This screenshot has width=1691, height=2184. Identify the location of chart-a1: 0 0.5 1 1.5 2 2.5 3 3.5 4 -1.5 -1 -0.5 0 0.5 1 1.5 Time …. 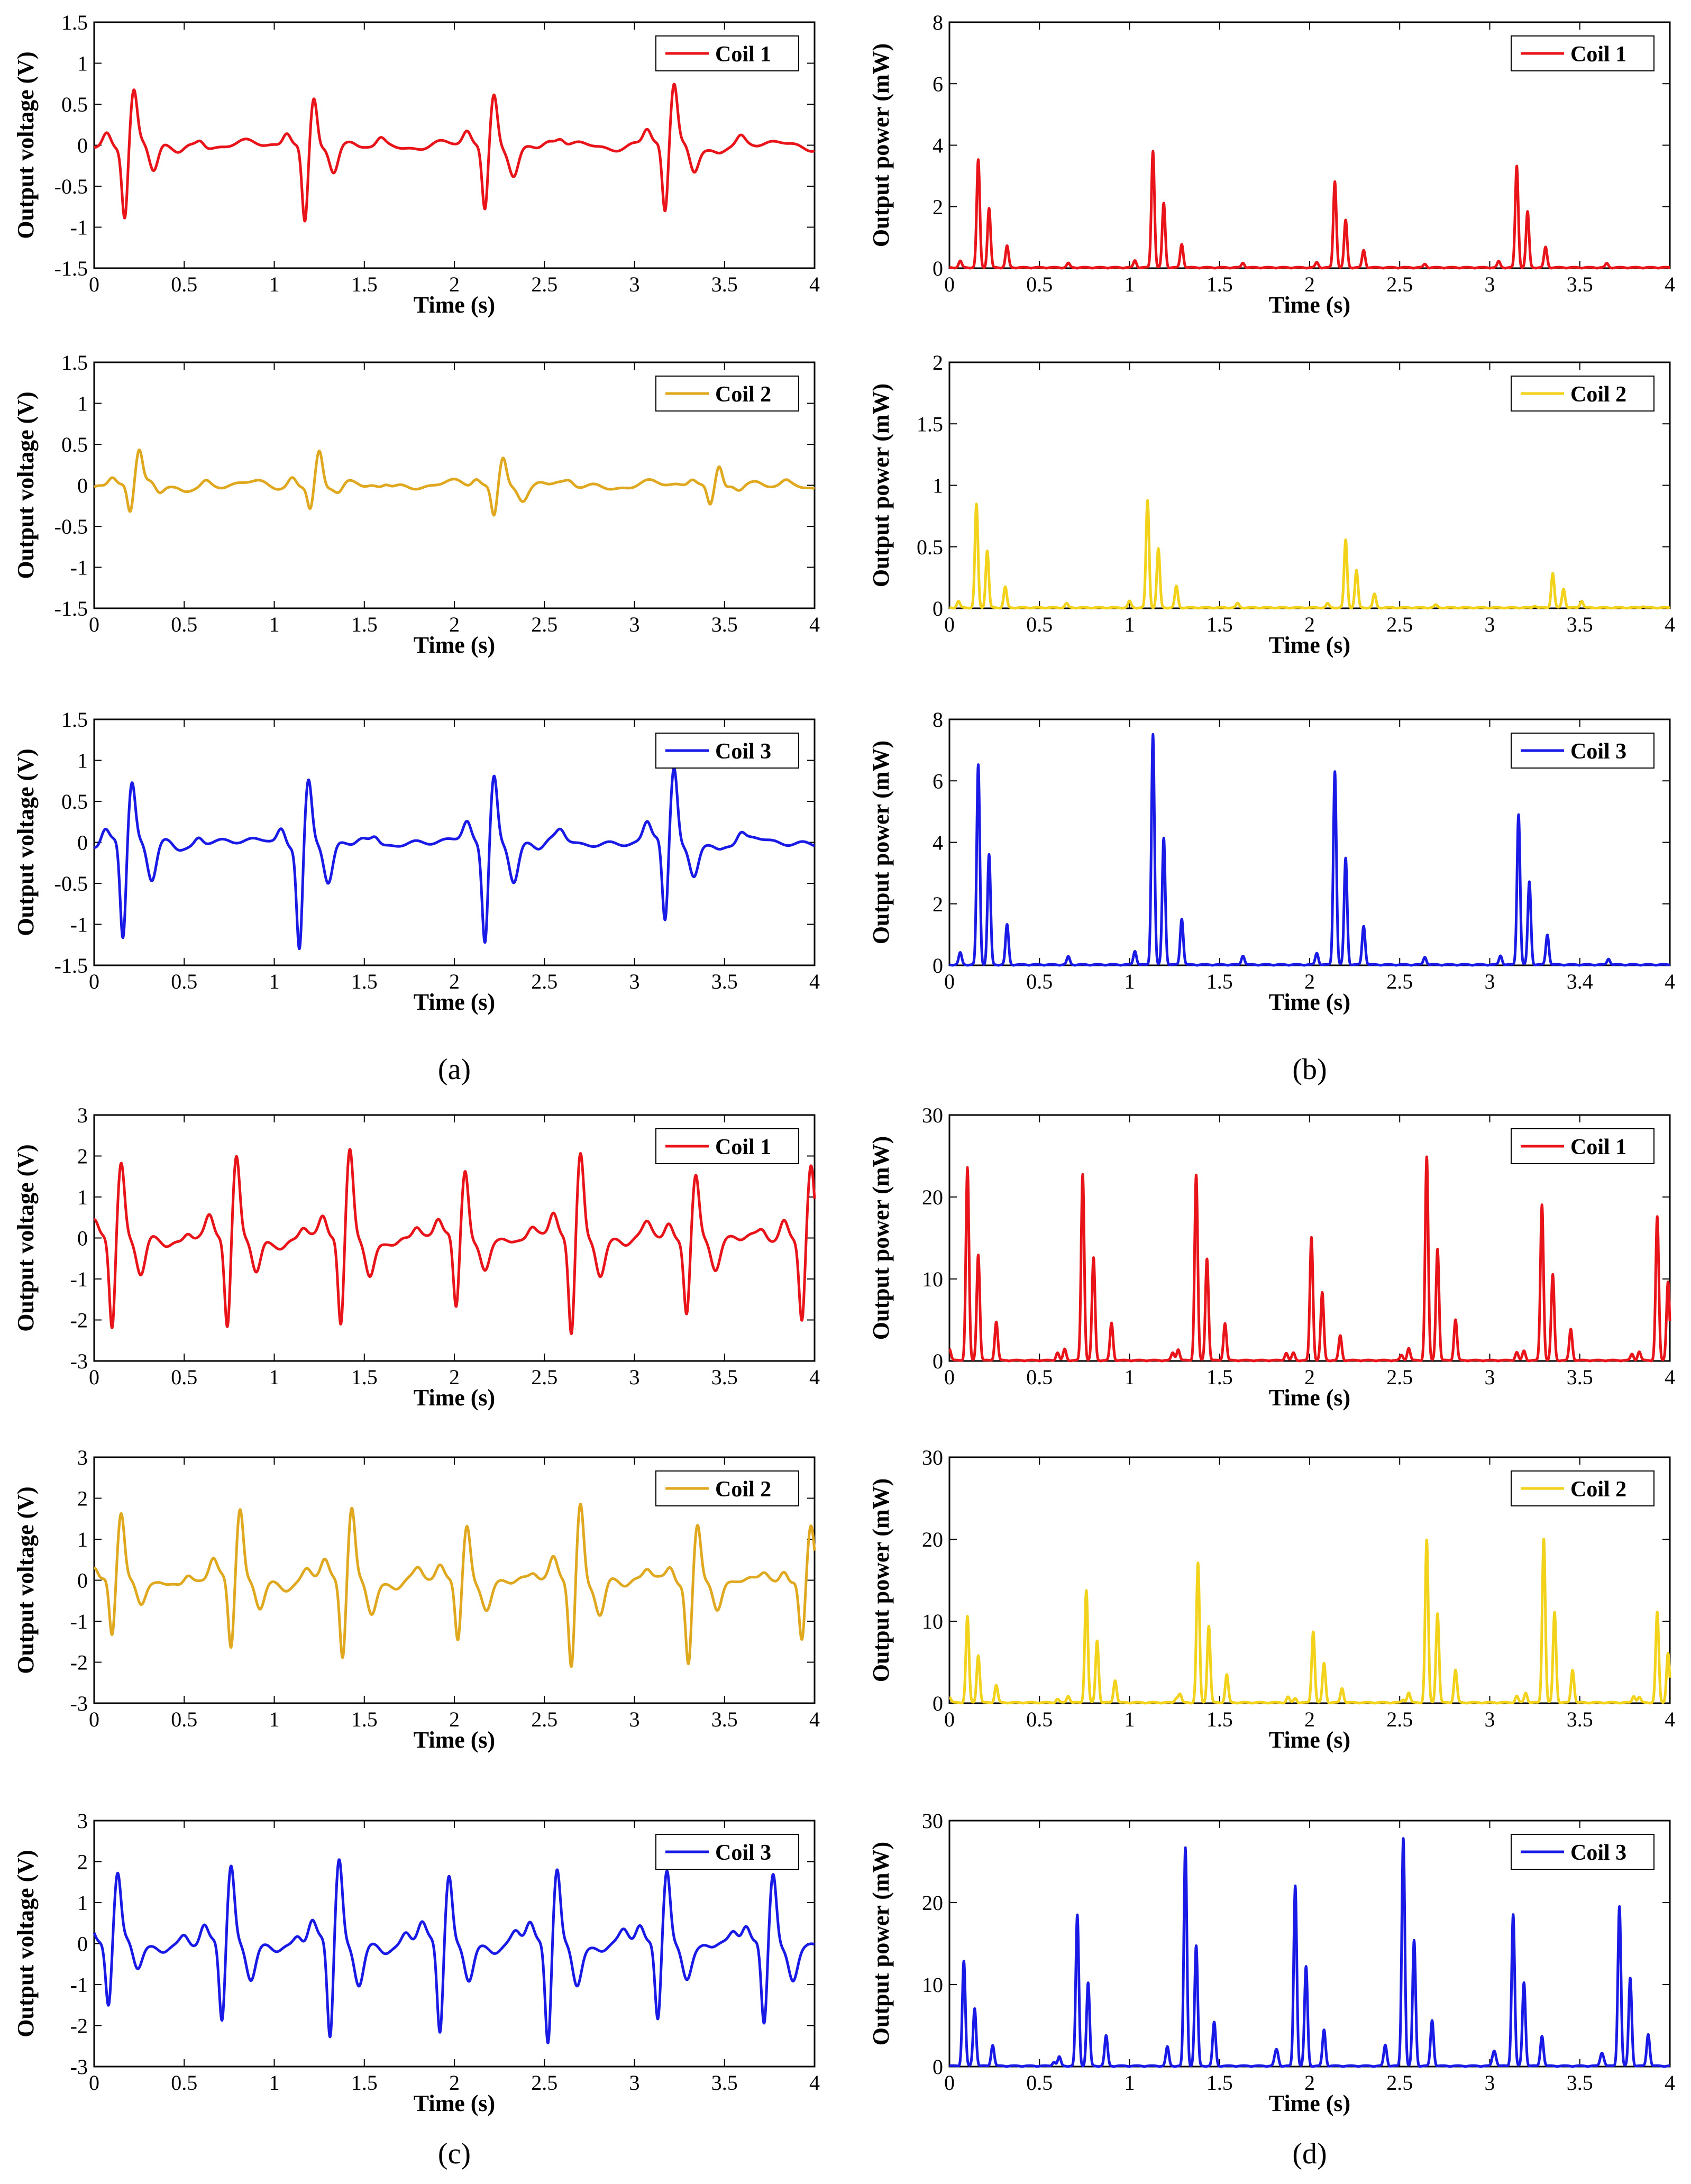
(416, 164).